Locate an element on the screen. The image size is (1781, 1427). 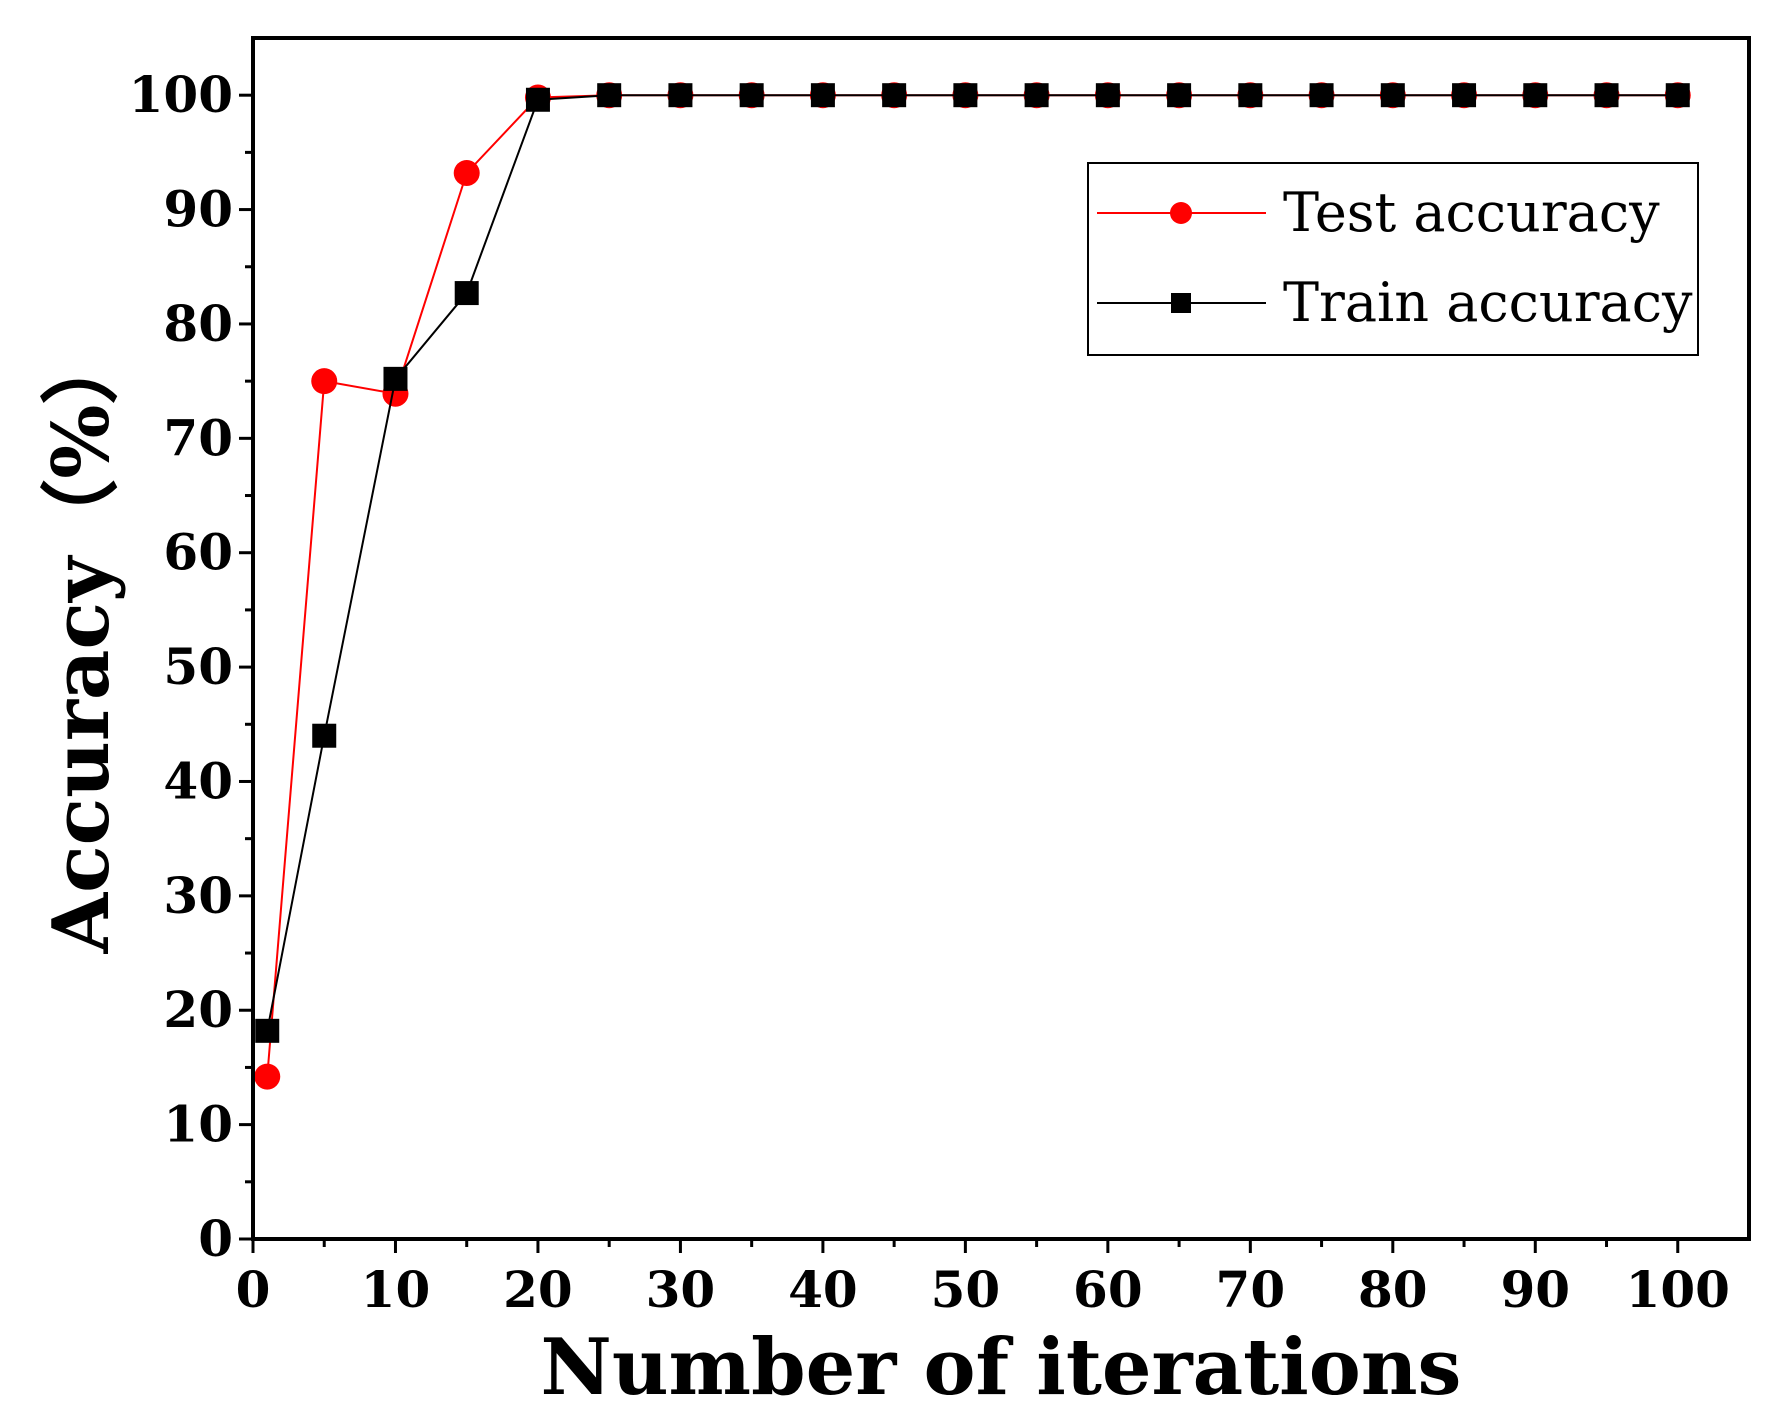
y-tick-label: 0 is located at coordinates (215, 1238).